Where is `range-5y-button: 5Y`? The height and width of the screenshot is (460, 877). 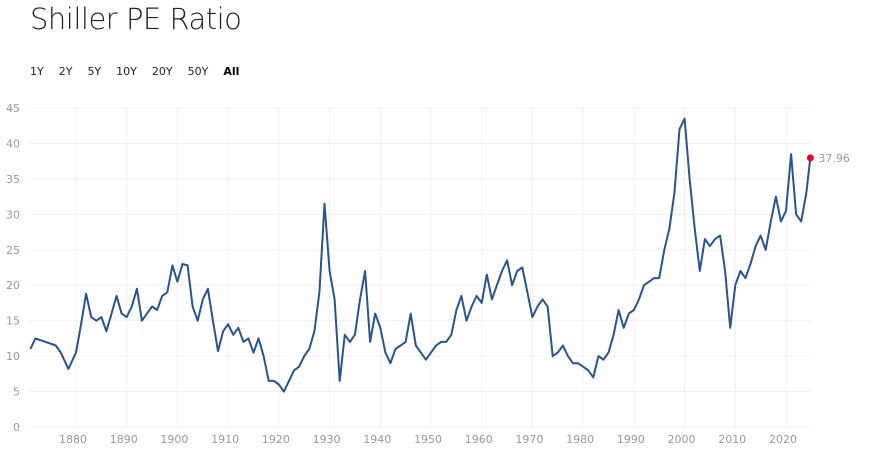 range-5y-button: 5Y is located at coordinates (94, 71).